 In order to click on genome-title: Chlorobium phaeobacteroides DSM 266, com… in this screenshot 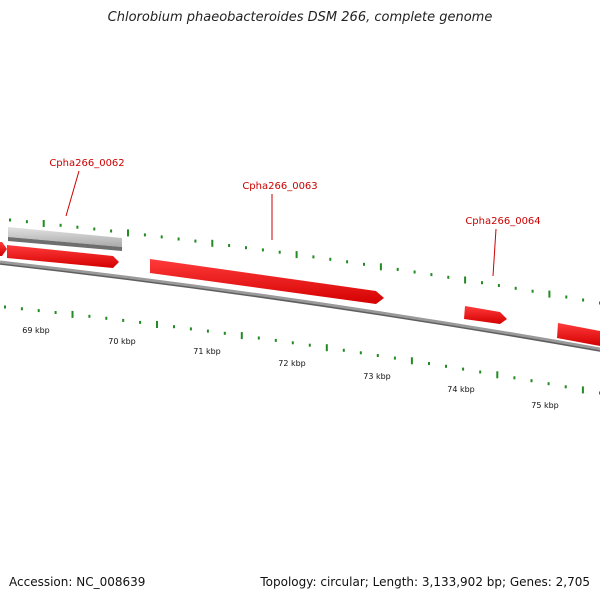, I will do `click(300, 17)`.